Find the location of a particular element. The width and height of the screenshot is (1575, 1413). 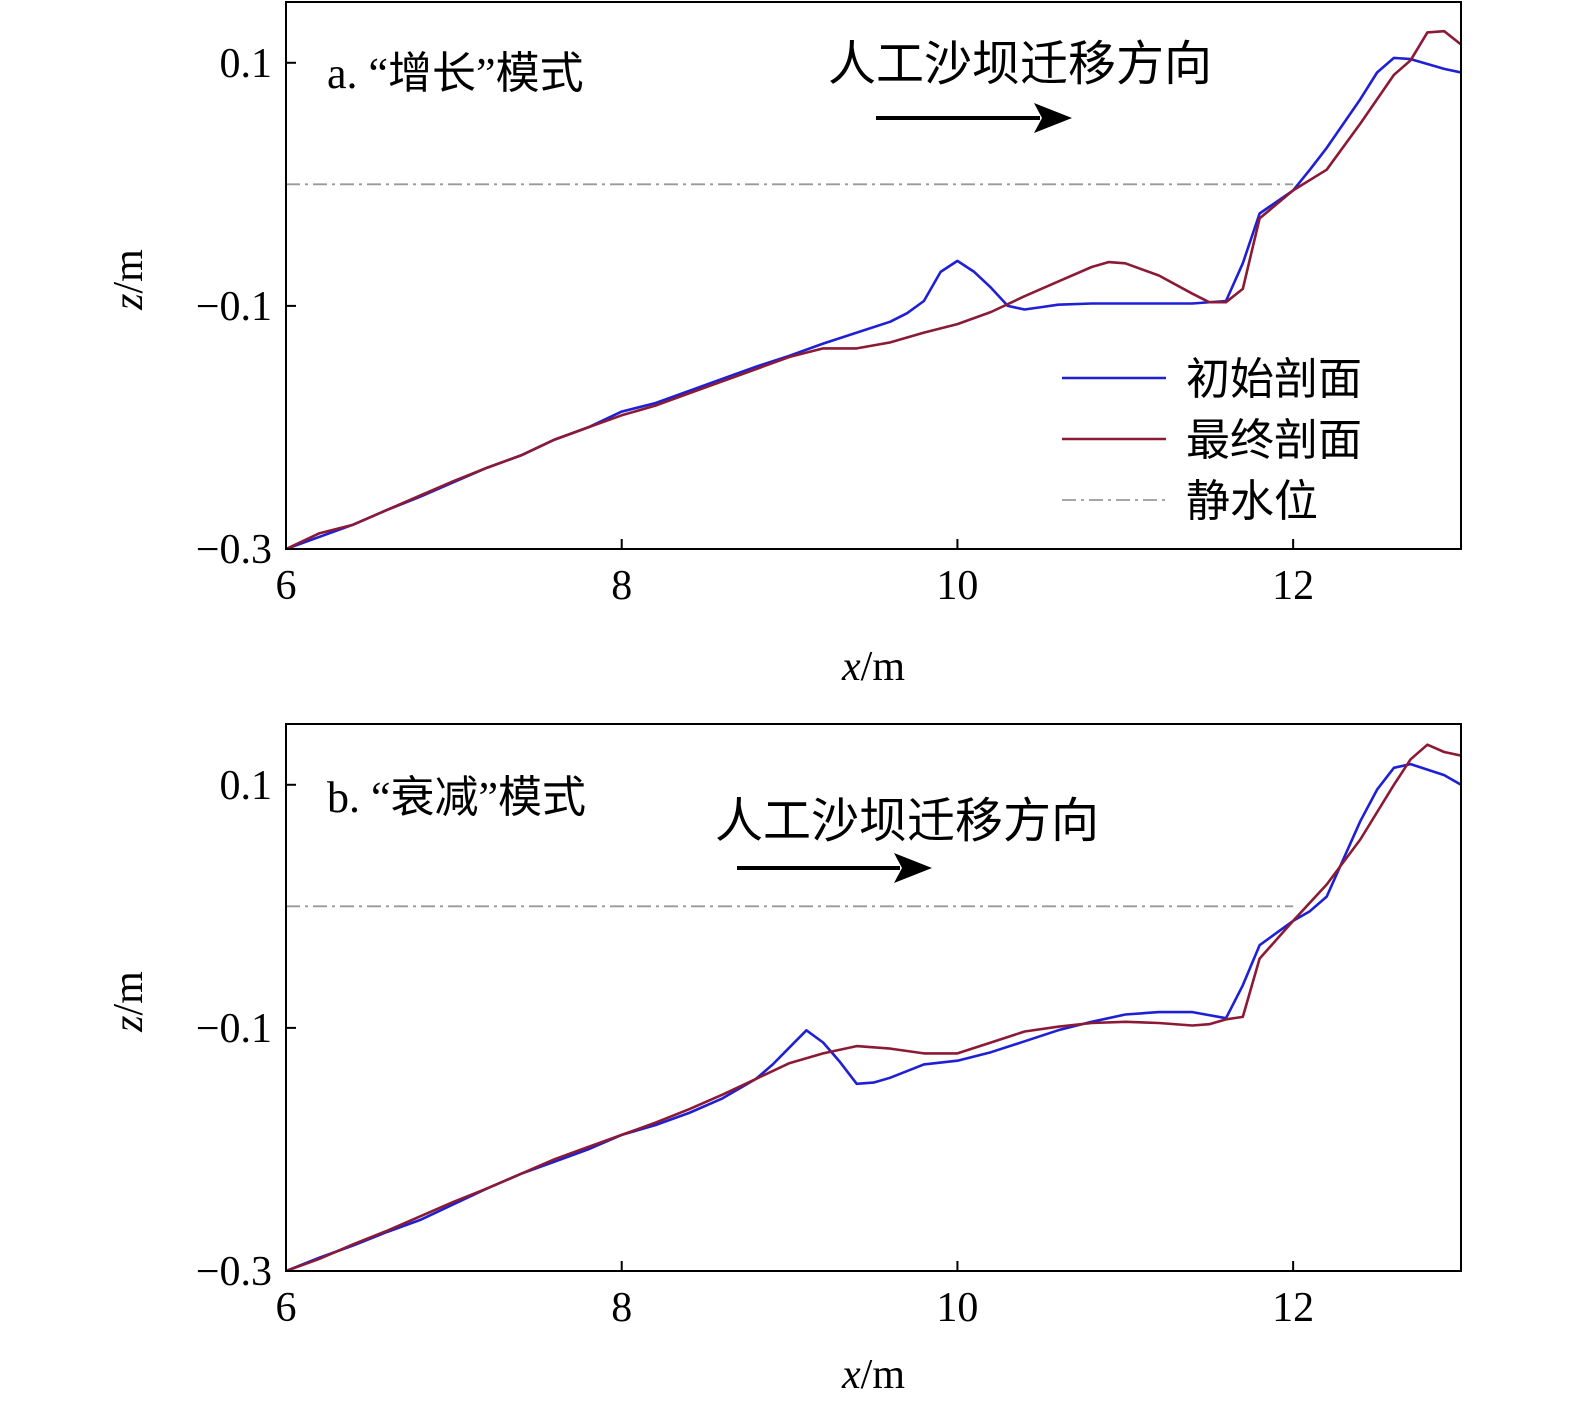

panel-a-ytick-label: 0.1 is located at coordinates (246, 64).